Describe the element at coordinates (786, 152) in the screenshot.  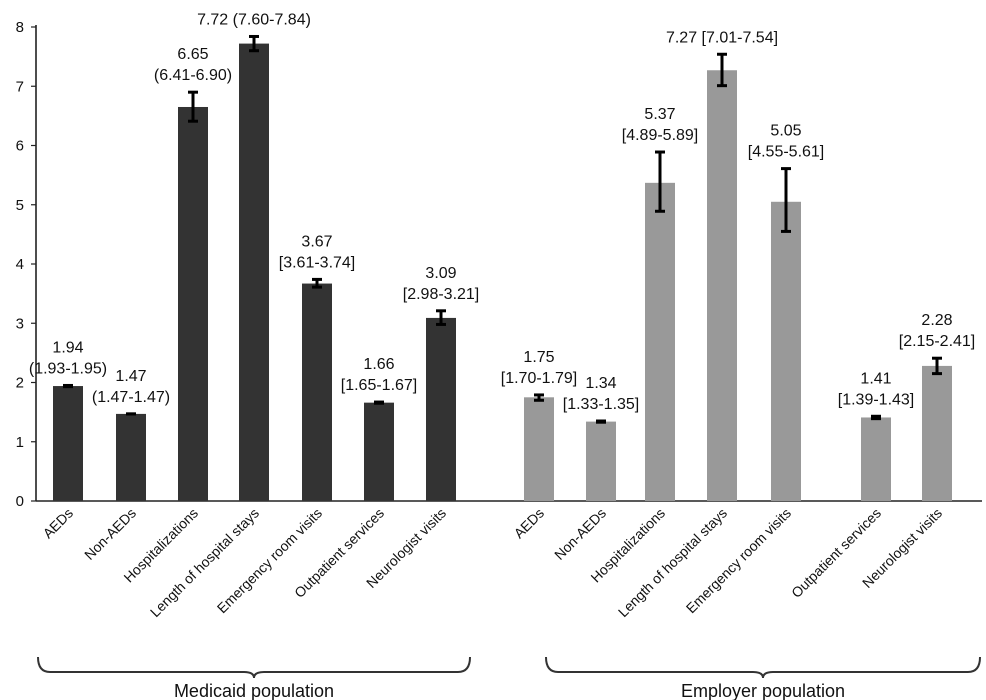
I see `value-label: [4.55-5.61]` at that location.